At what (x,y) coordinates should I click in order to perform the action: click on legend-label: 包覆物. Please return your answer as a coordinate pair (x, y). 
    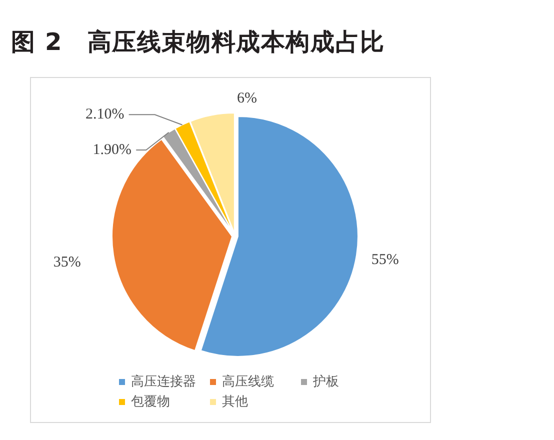
    Looking at the image, I should click on (150, 402).